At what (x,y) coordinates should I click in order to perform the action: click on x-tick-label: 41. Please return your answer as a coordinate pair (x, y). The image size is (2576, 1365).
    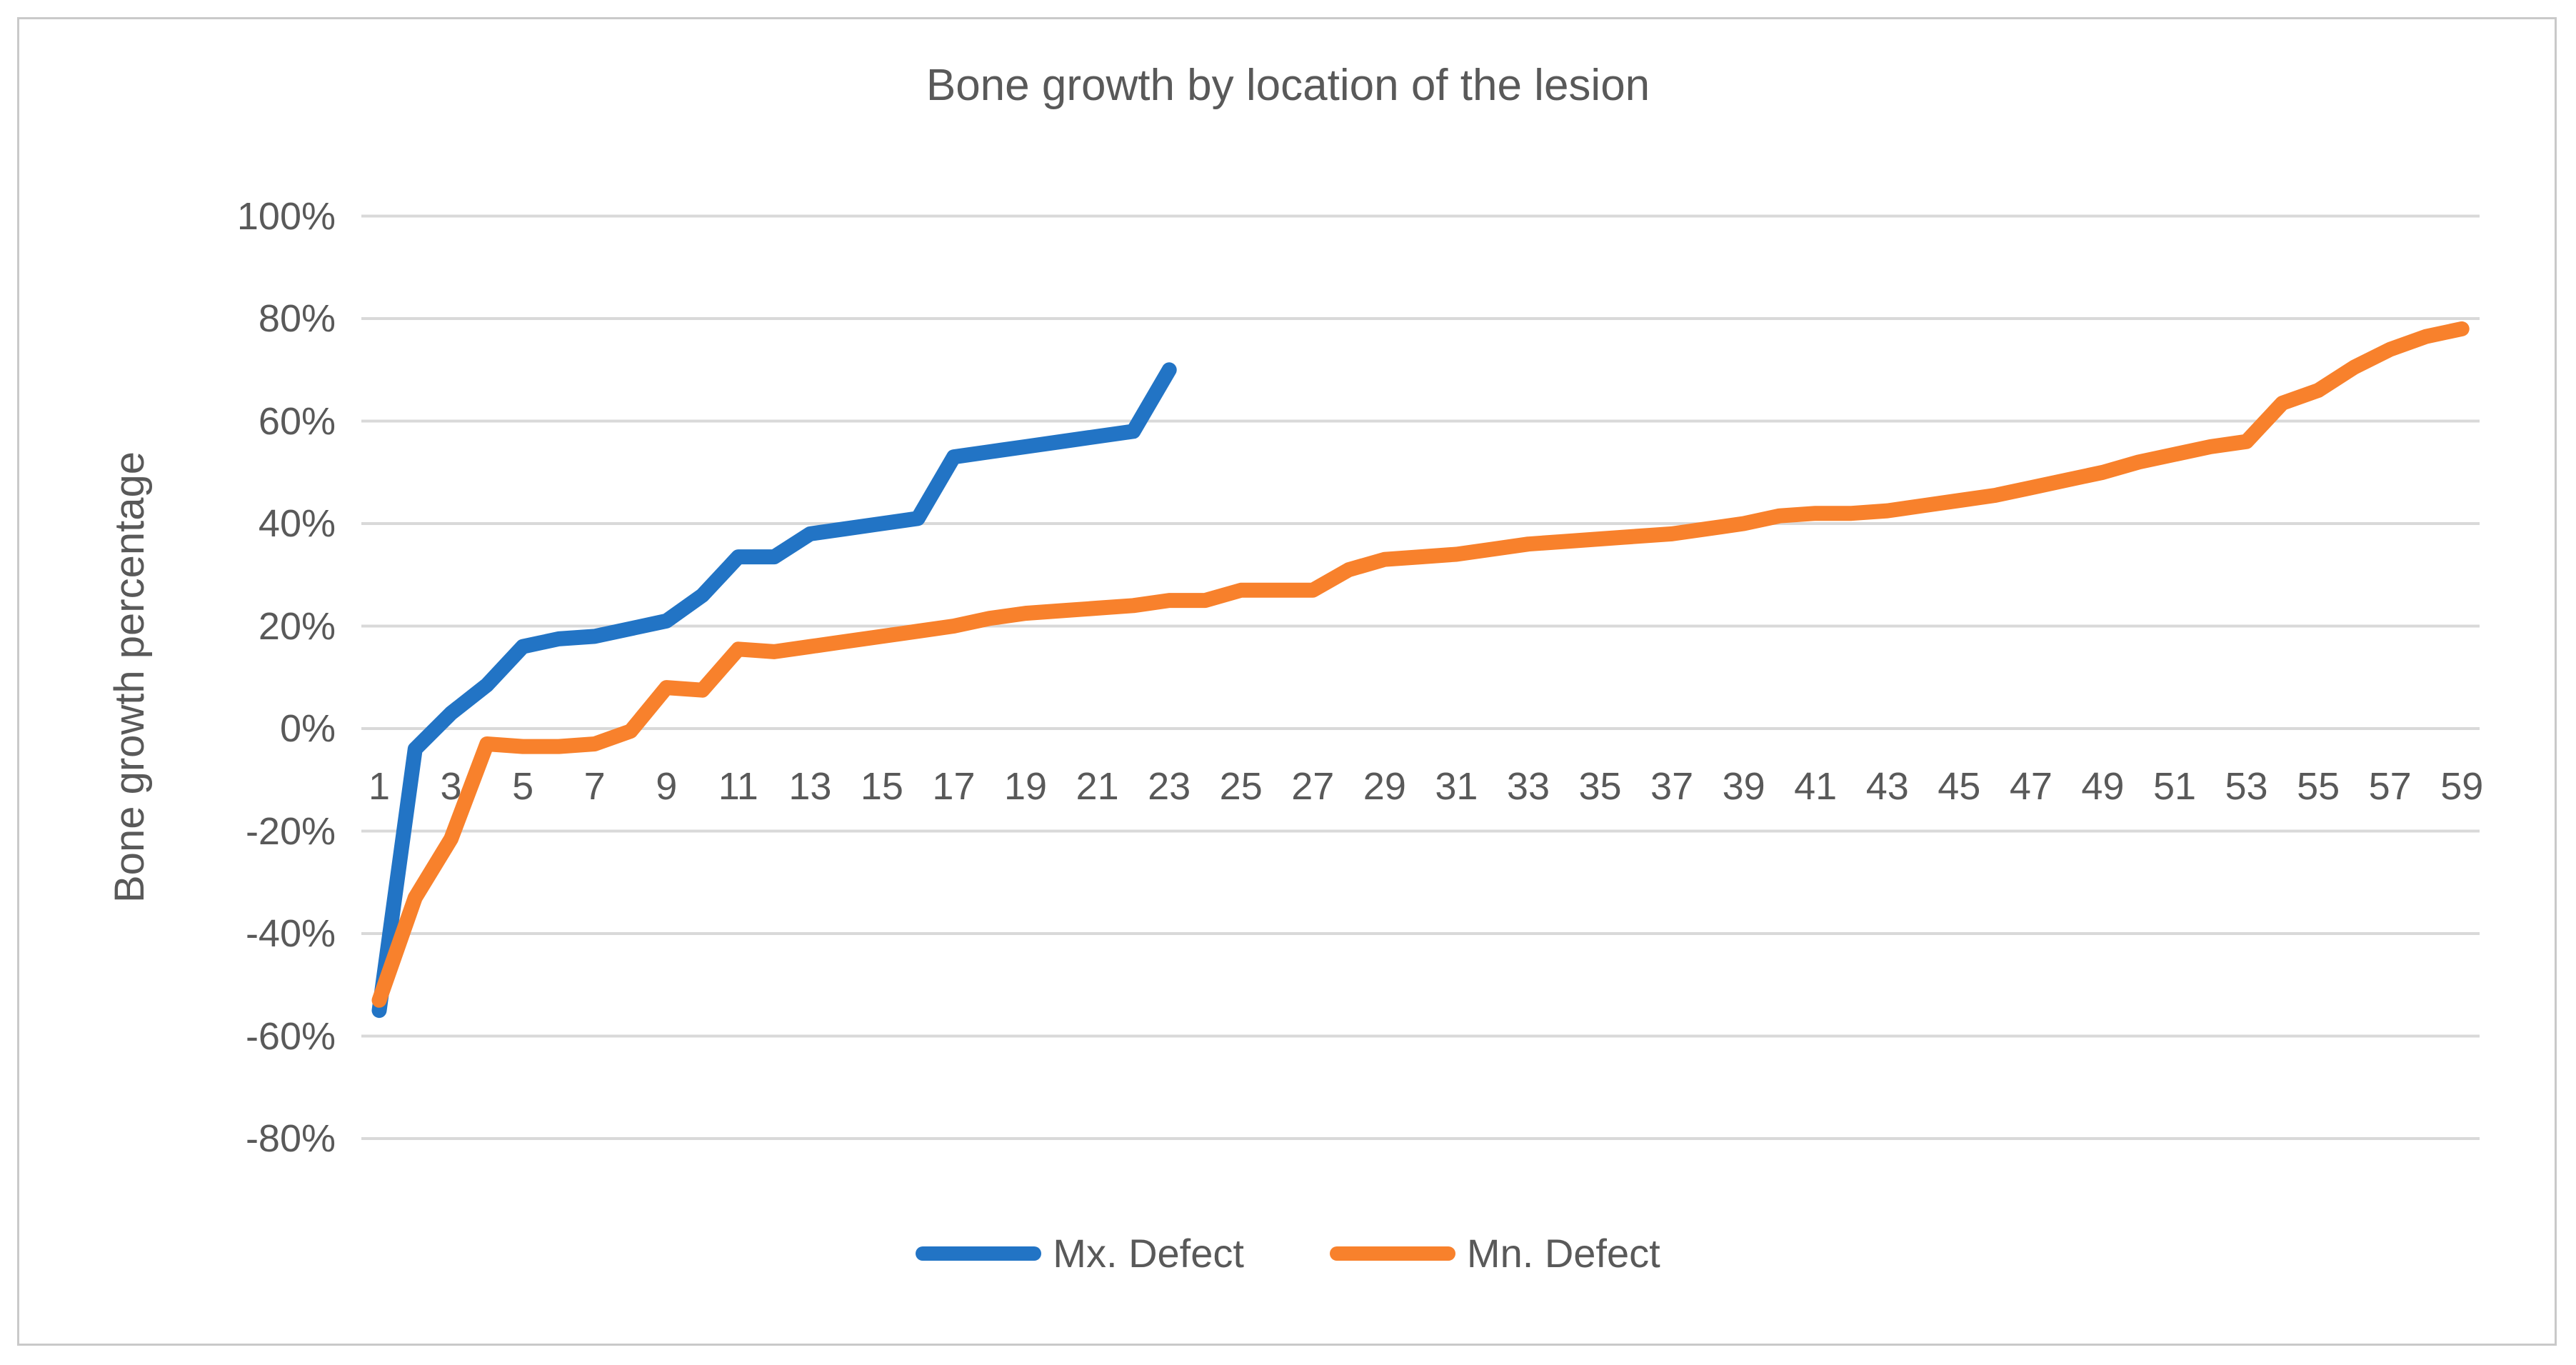
    Looking at the image, I should click on (1816, 786).